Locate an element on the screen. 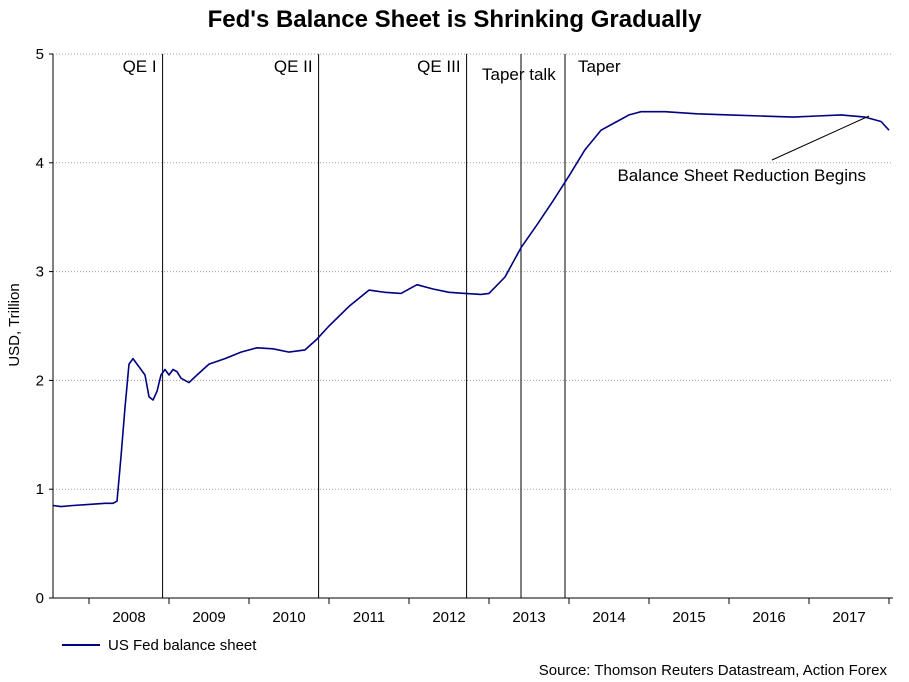 The height and width of the screenshot is (682, 909). event-label: QE II is located at coordinates (293, 66).